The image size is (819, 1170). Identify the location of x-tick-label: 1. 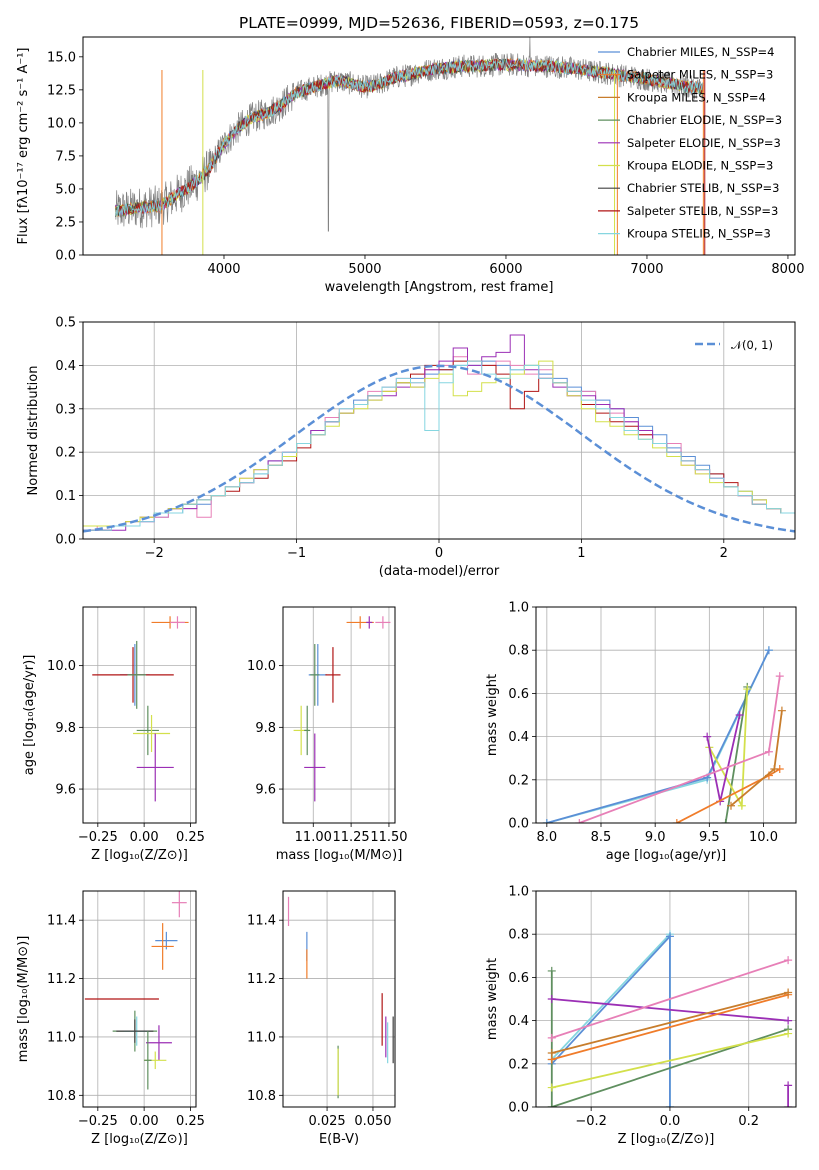
(581, 553).